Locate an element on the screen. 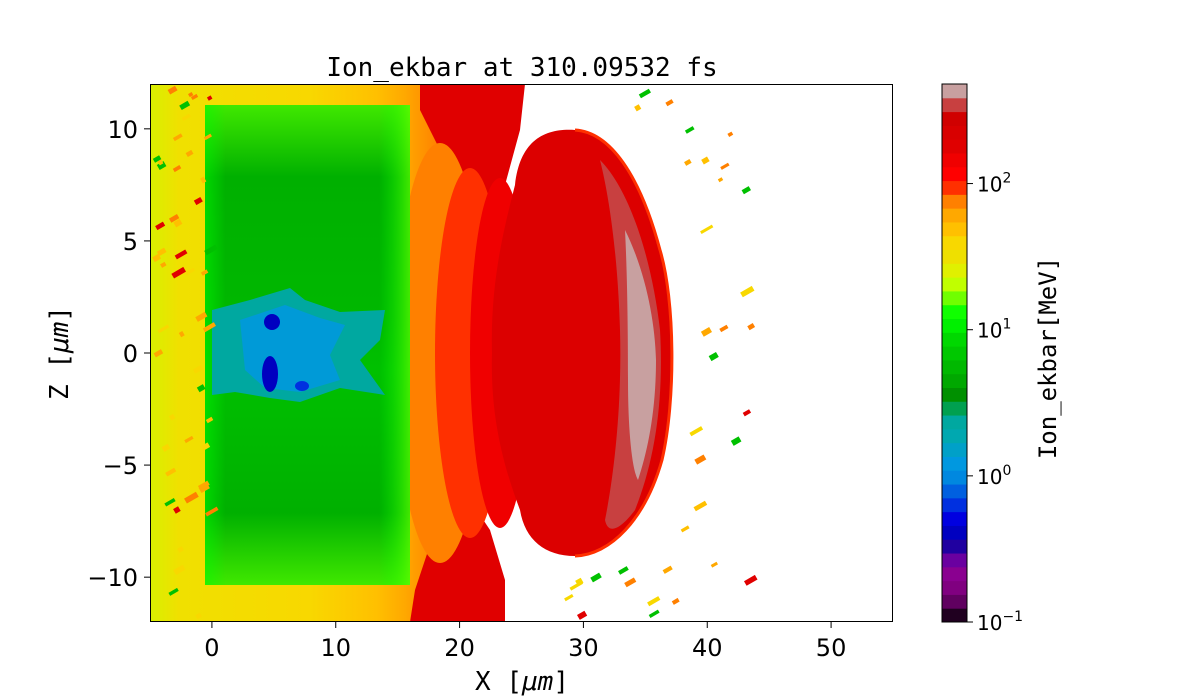 Image resolution: width=1200 pixels, height=700 pixels. y-label-suffix: ] is located at coordinates (60, 314).